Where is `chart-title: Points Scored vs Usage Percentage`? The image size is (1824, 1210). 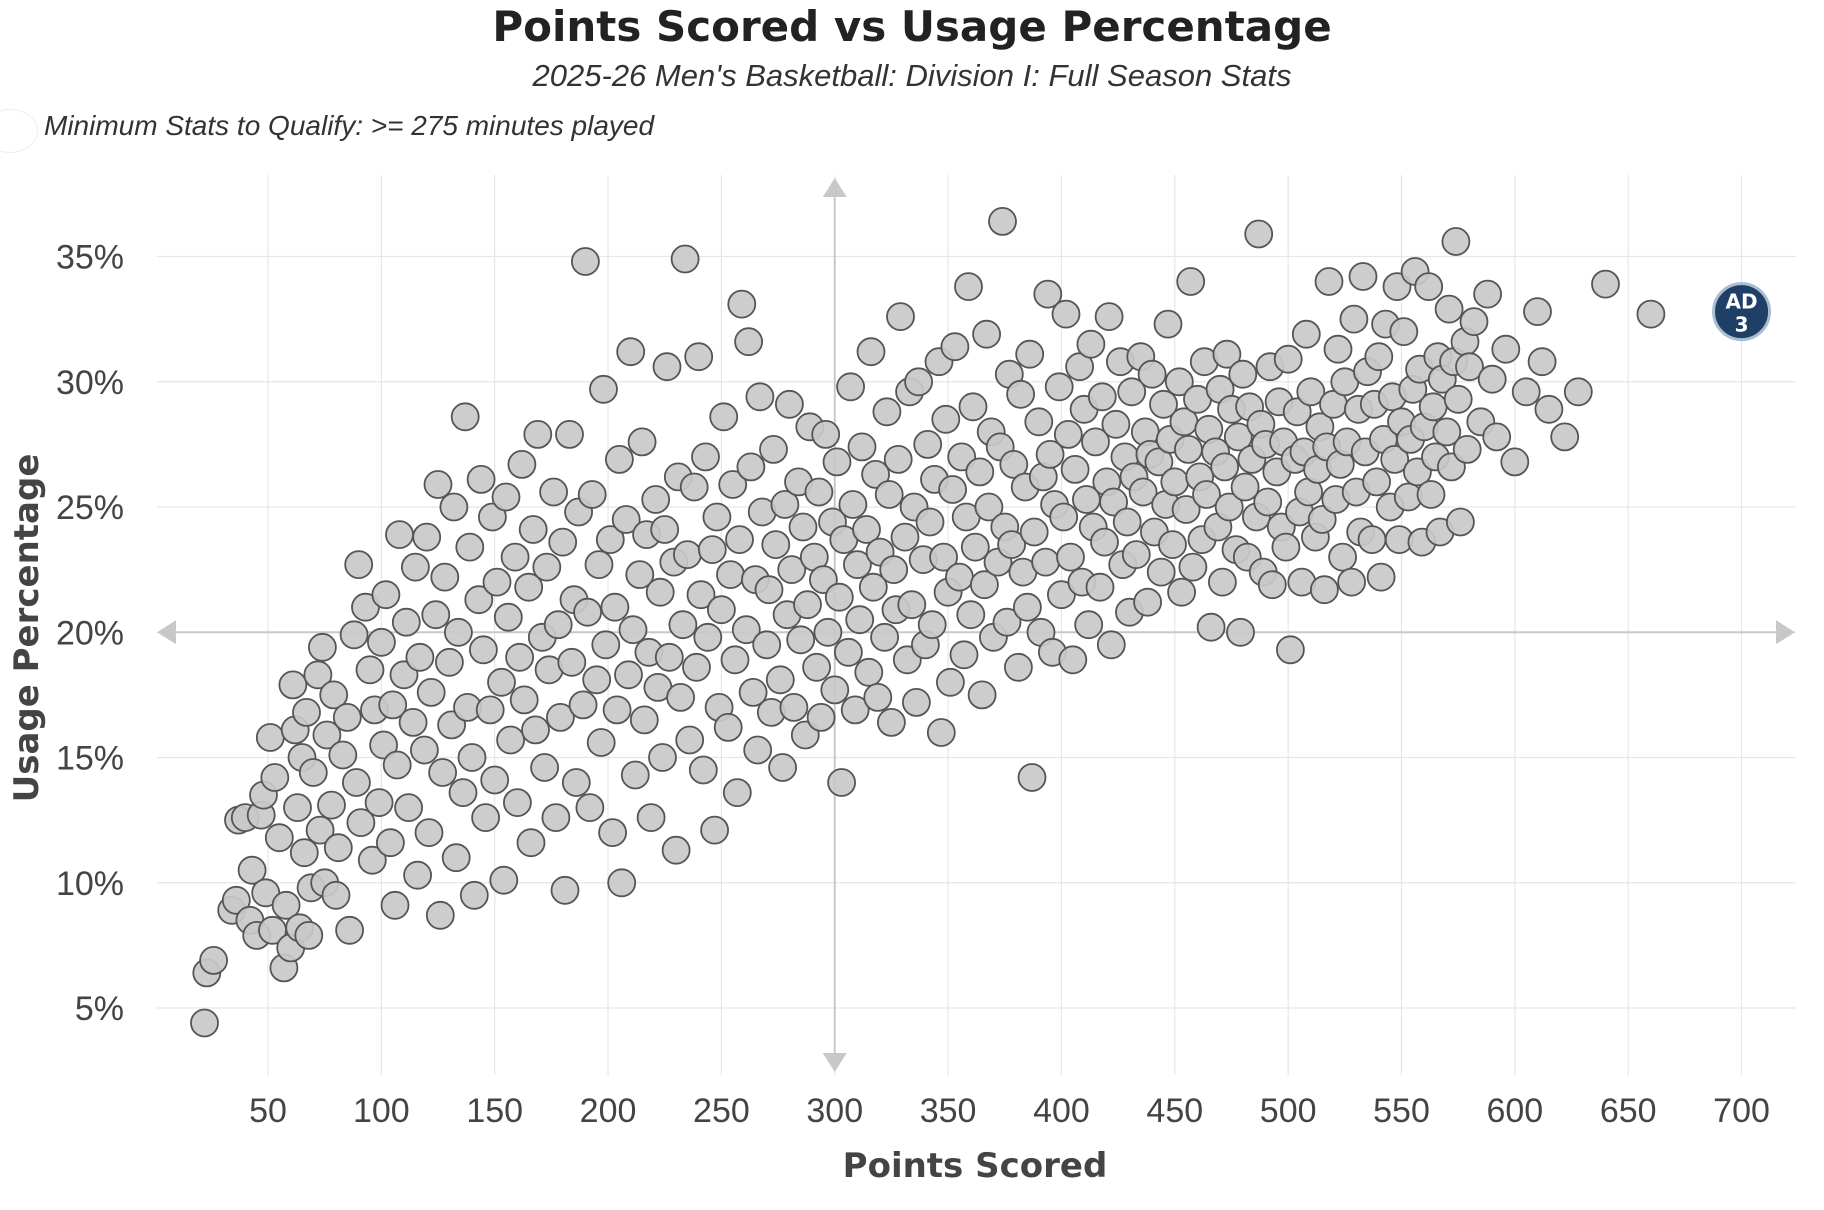 chart-title: Points Scored vs Usage Percentage is located at coordinates (912, 26).